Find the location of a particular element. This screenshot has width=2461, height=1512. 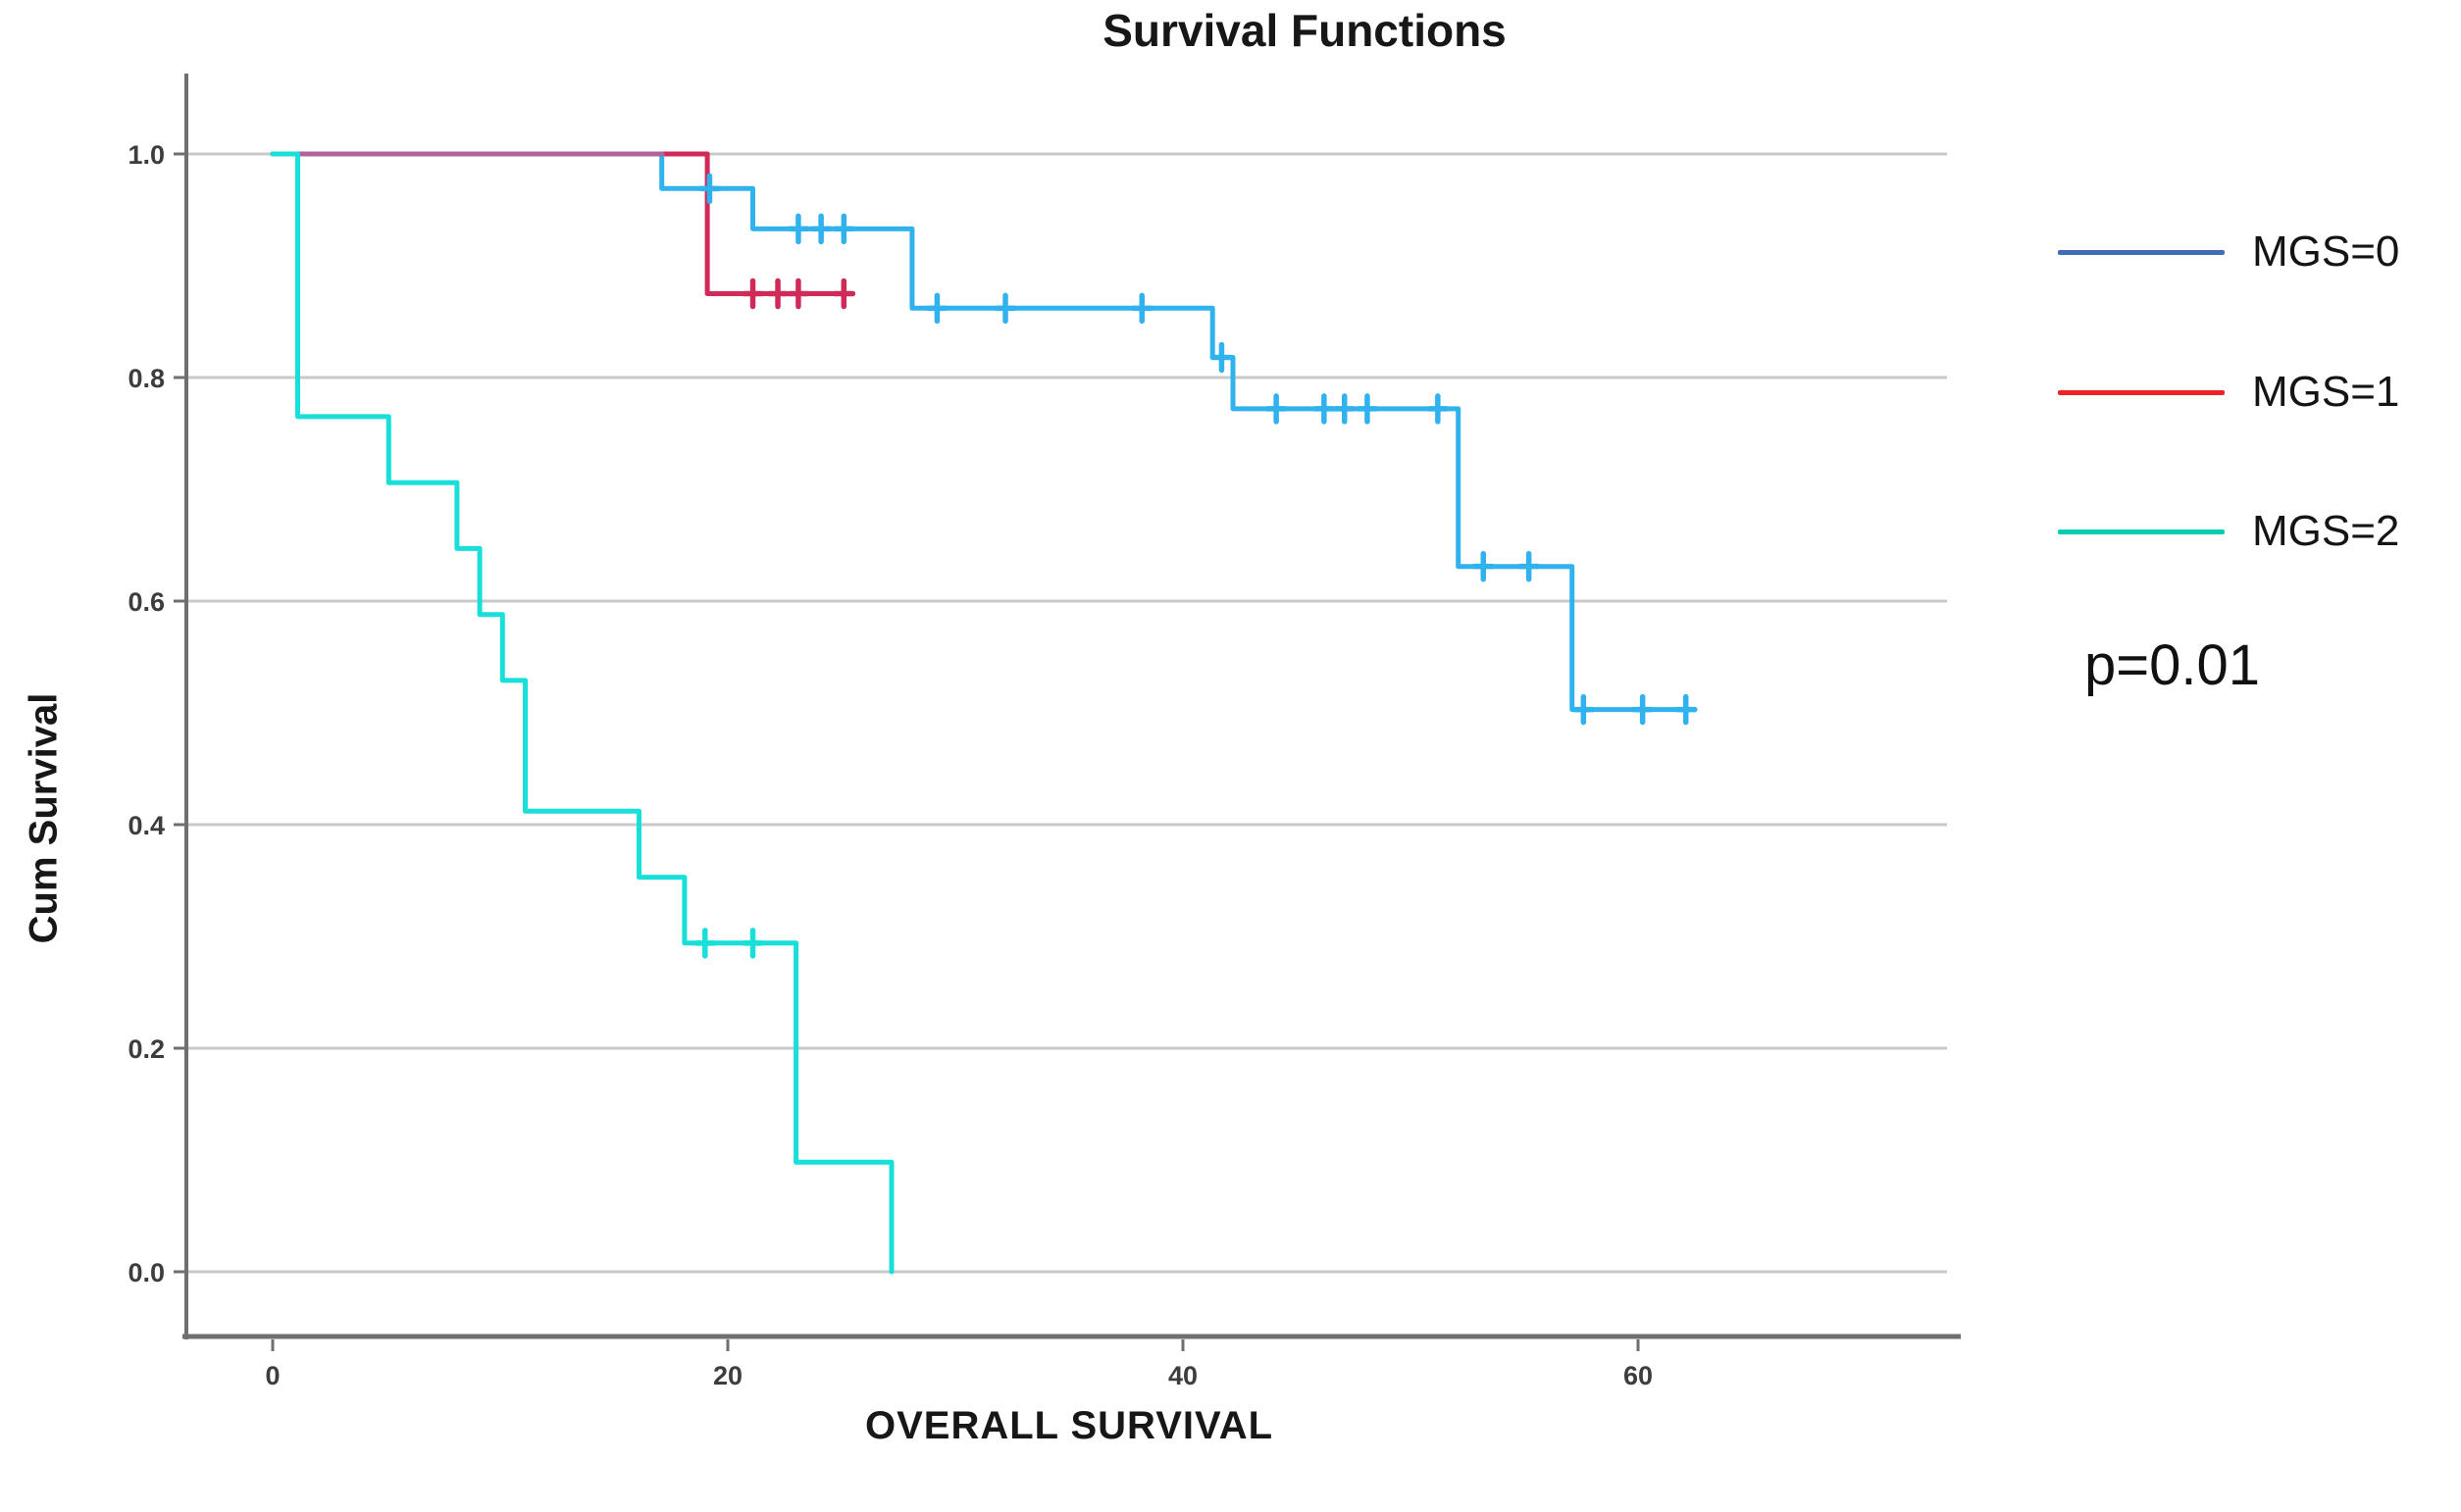

legend-entry-mgs1: MGS=1 is located at coordinates (2228, 392).